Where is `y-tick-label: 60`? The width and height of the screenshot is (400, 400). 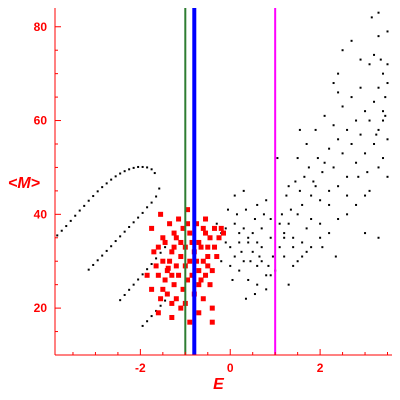 y-tick-label: 60 is located at coordinates (41, 121).